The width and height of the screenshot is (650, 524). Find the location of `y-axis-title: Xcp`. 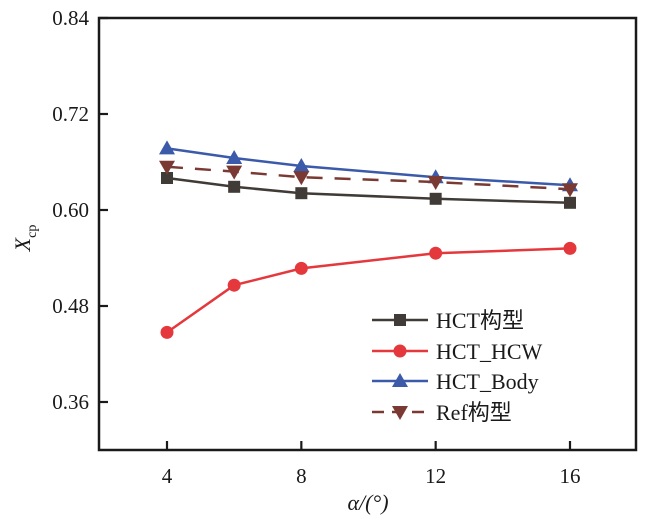

y-axis-title: Xcp is located at coordinates (25, 239).